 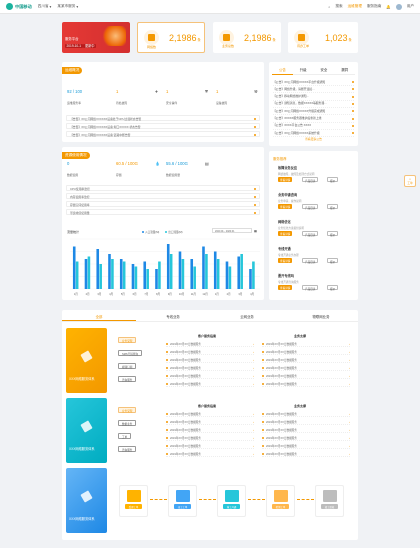 I want to click on flow-step: 检测工单, so click(x=280, y=501).